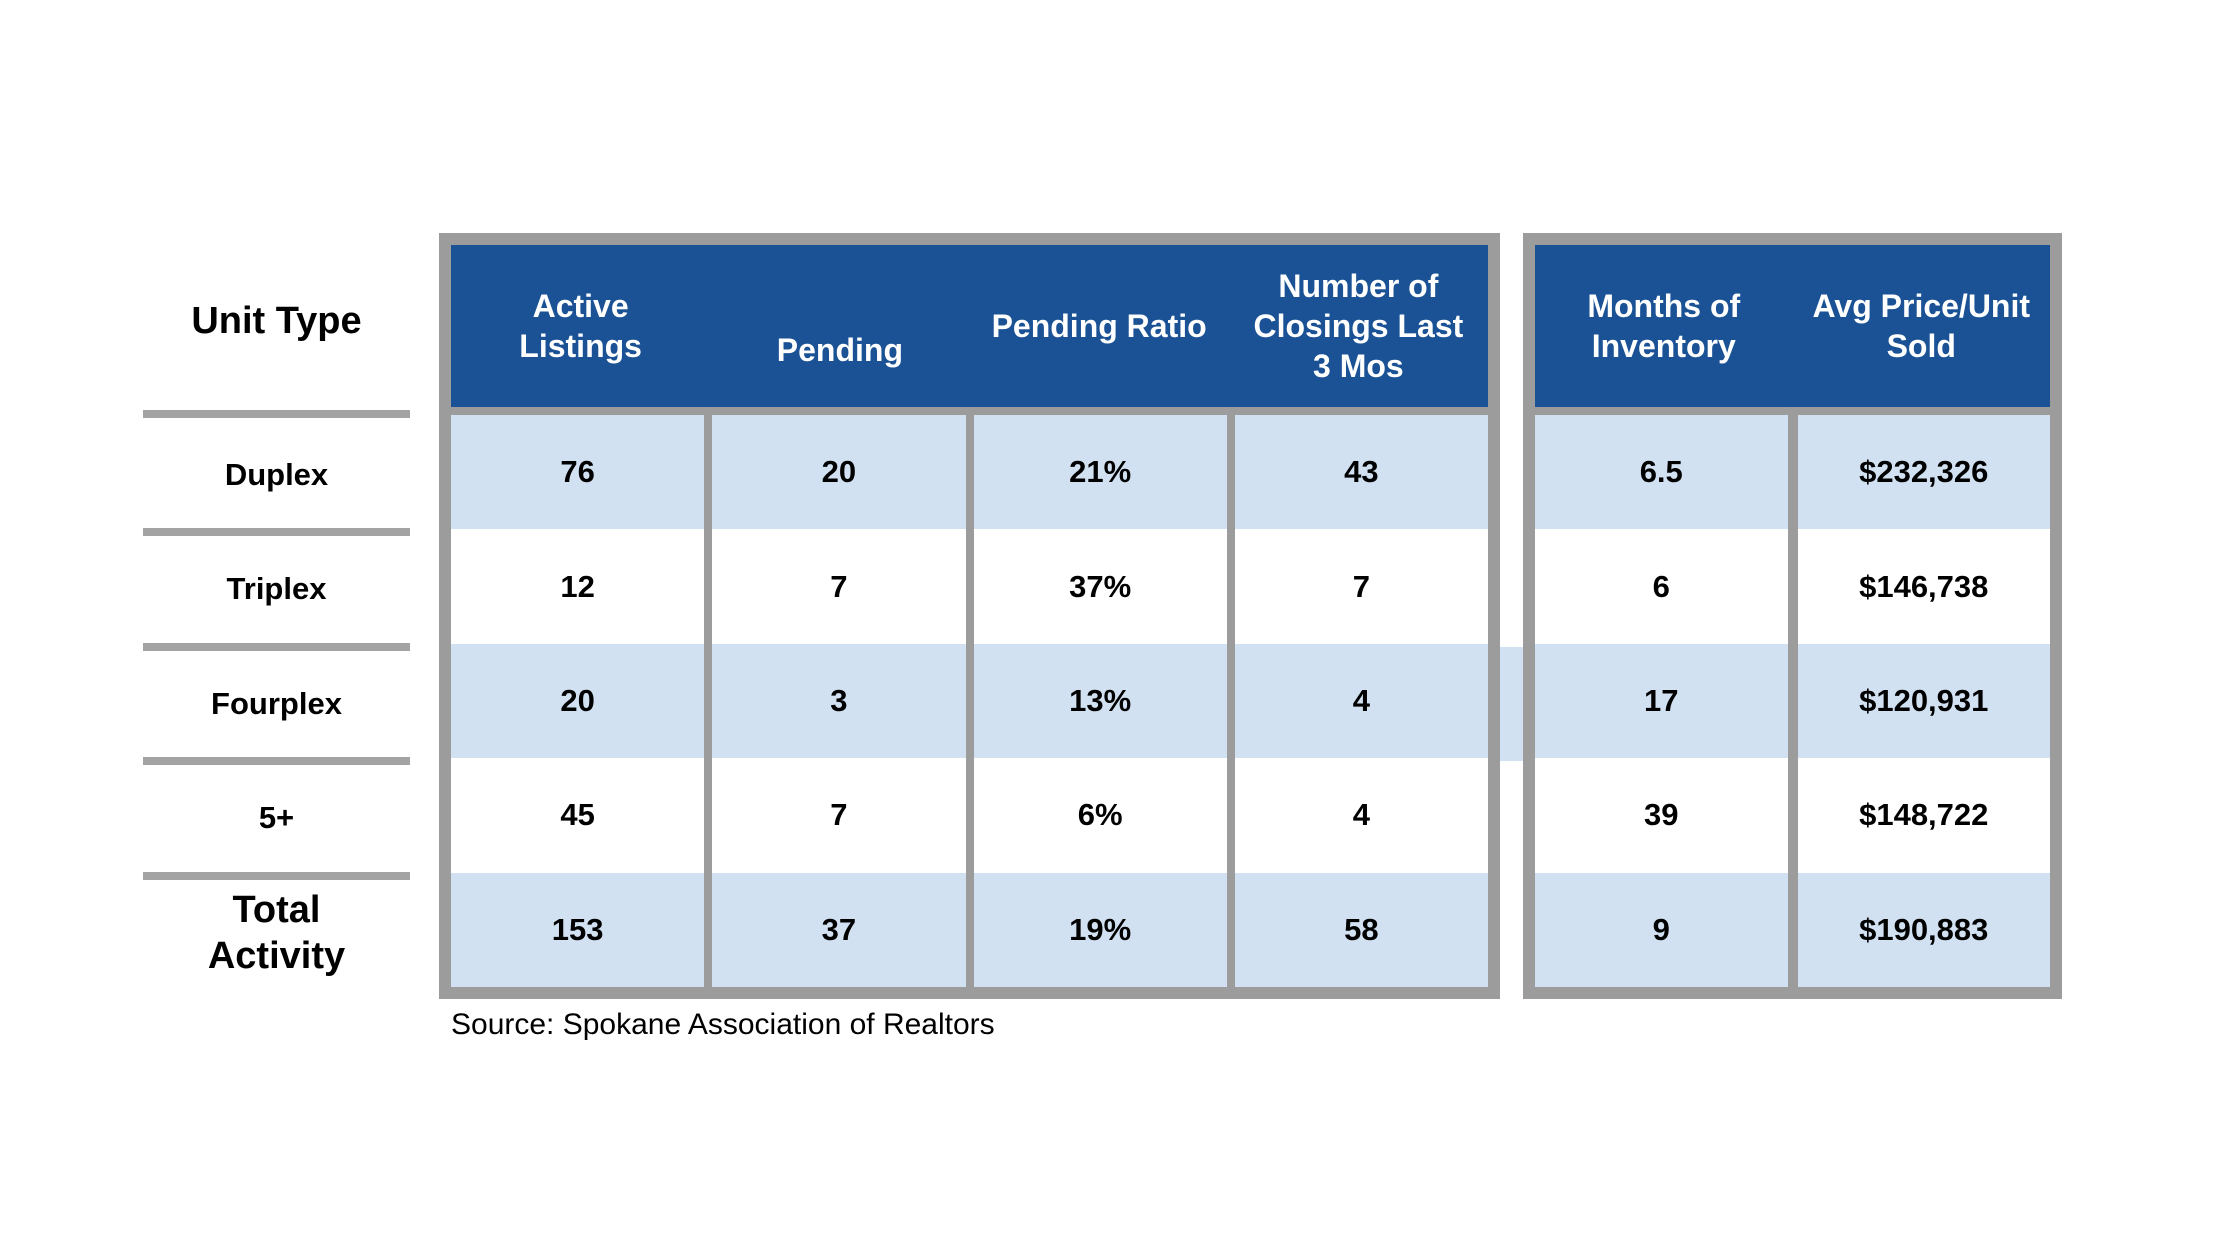 The image size is (2240, 1260). I want to click on data-cell: 17, so click(1661, 701).